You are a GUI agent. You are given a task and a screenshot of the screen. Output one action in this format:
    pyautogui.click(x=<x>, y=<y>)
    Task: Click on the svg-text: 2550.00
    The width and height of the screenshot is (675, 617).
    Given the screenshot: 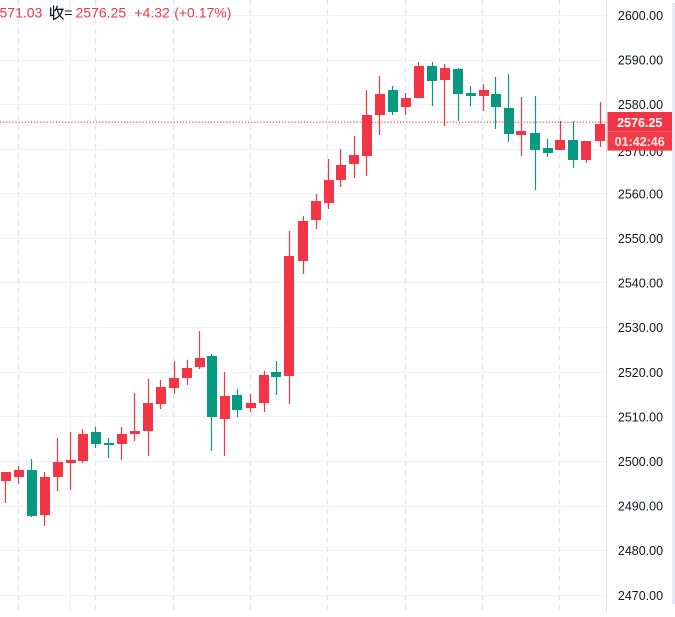 What is the action you would take?
    pyautogui.click(x=640, y=239)
    